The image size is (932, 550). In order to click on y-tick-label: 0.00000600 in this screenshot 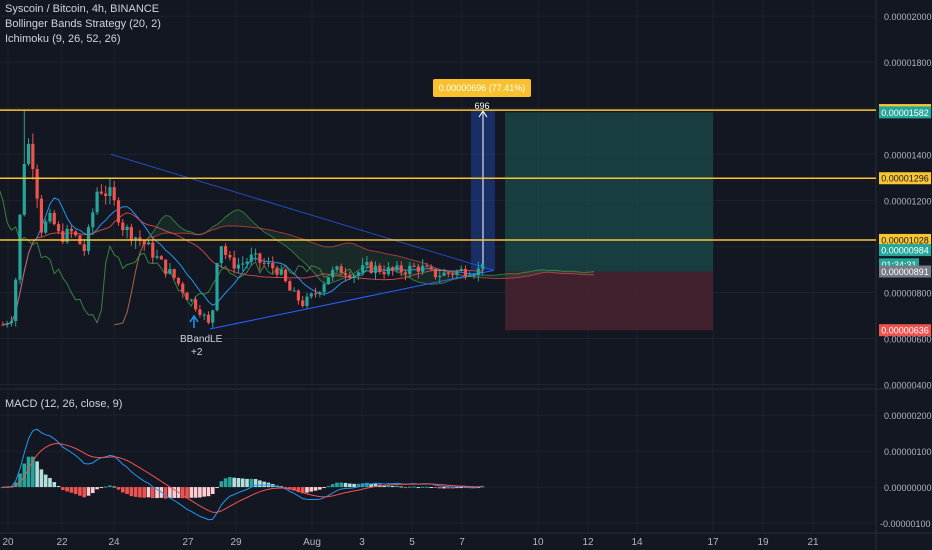, I will do `click(908, 339)`.